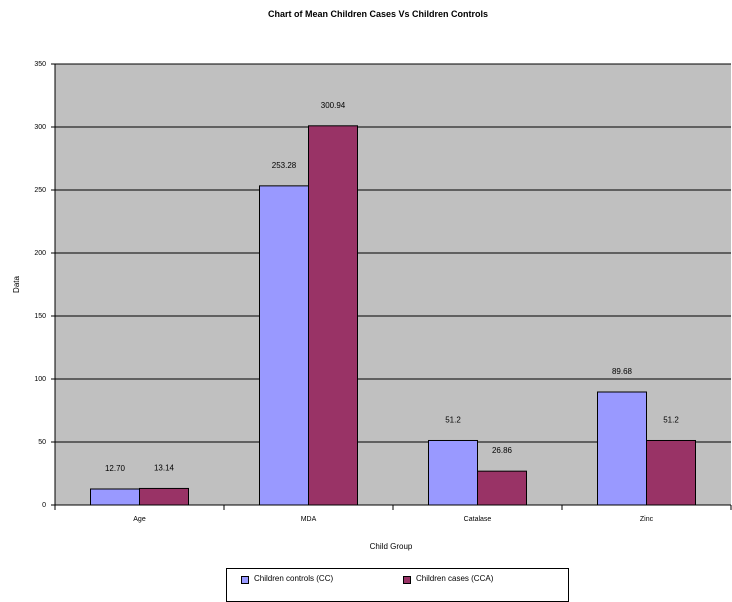 Image resolution: width=732 pixels, height=602 pixels. Describe the element at coordinates (164, 467) in the screenshot. I see `data-label: 13.14` at that location.